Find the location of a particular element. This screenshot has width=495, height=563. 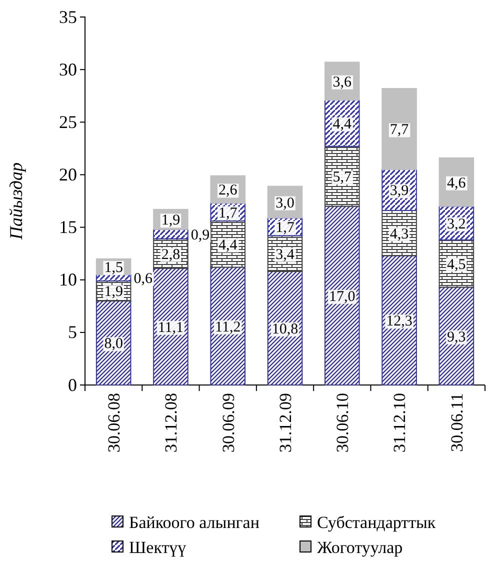

x-tick-label: 31.12.09 is located at coordinates (285, 422).